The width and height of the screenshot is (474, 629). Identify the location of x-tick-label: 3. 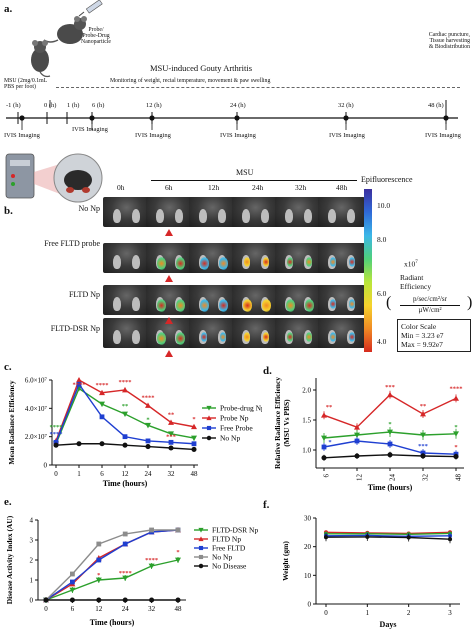
(450, 613).